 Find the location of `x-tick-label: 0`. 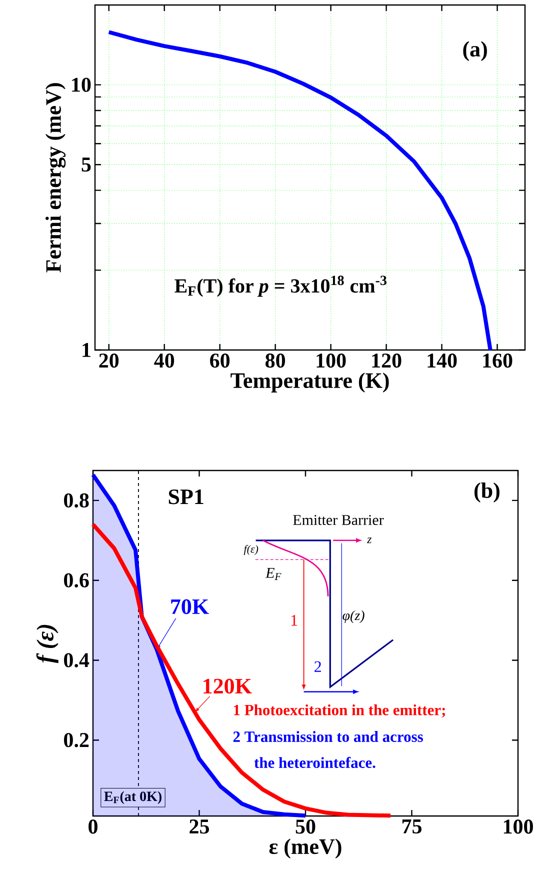

x-tick-label: 0 is located at coordinates (93, 827).